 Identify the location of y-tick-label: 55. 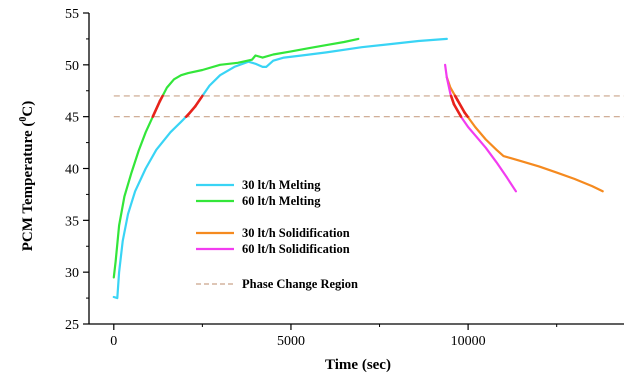
(72, 14).